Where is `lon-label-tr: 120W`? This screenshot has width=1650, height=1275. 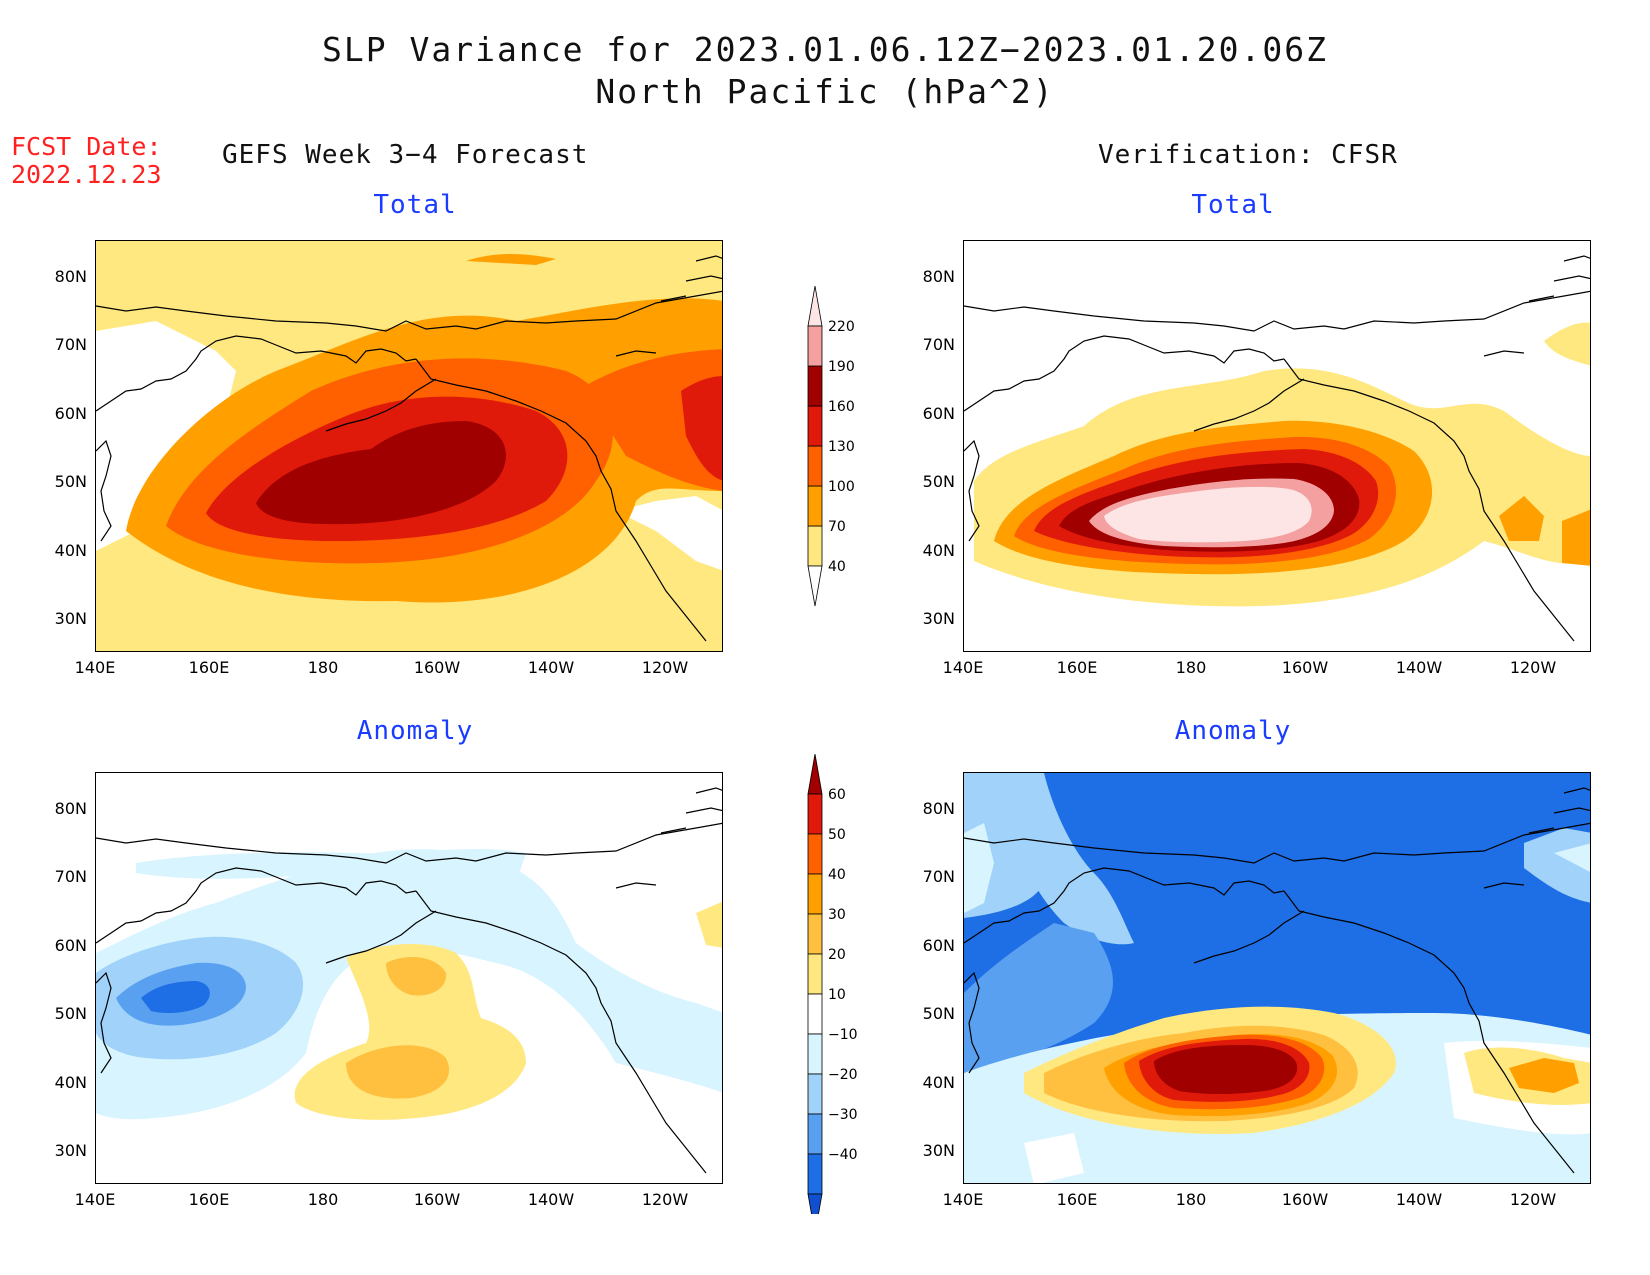 lon-label-tr: 120W is located at coordinates (1533, 667).